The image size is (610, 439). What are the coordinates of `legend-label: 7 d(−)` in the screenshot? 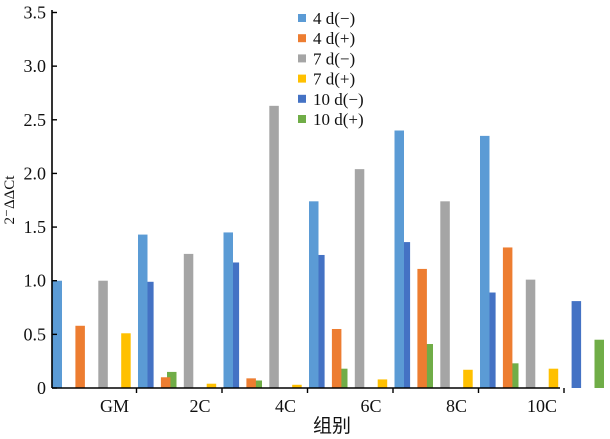 It's located at (334, 58).